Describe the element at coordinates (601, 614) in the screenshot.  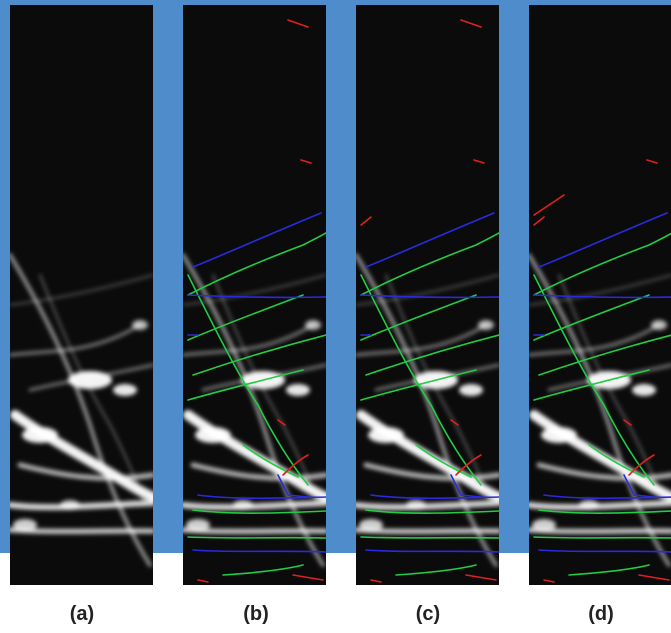
I see `panel-d-caption: (d)` at that location.